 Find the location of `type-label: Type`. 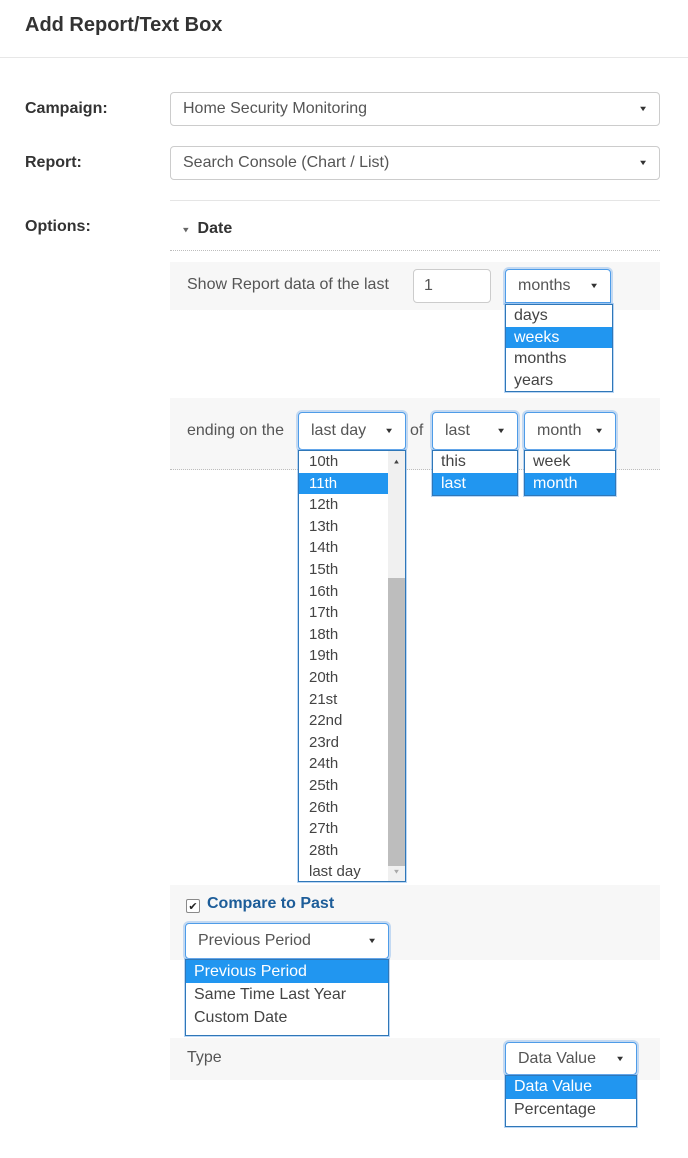

type-label: Type is located at coordinates (204, 1057).